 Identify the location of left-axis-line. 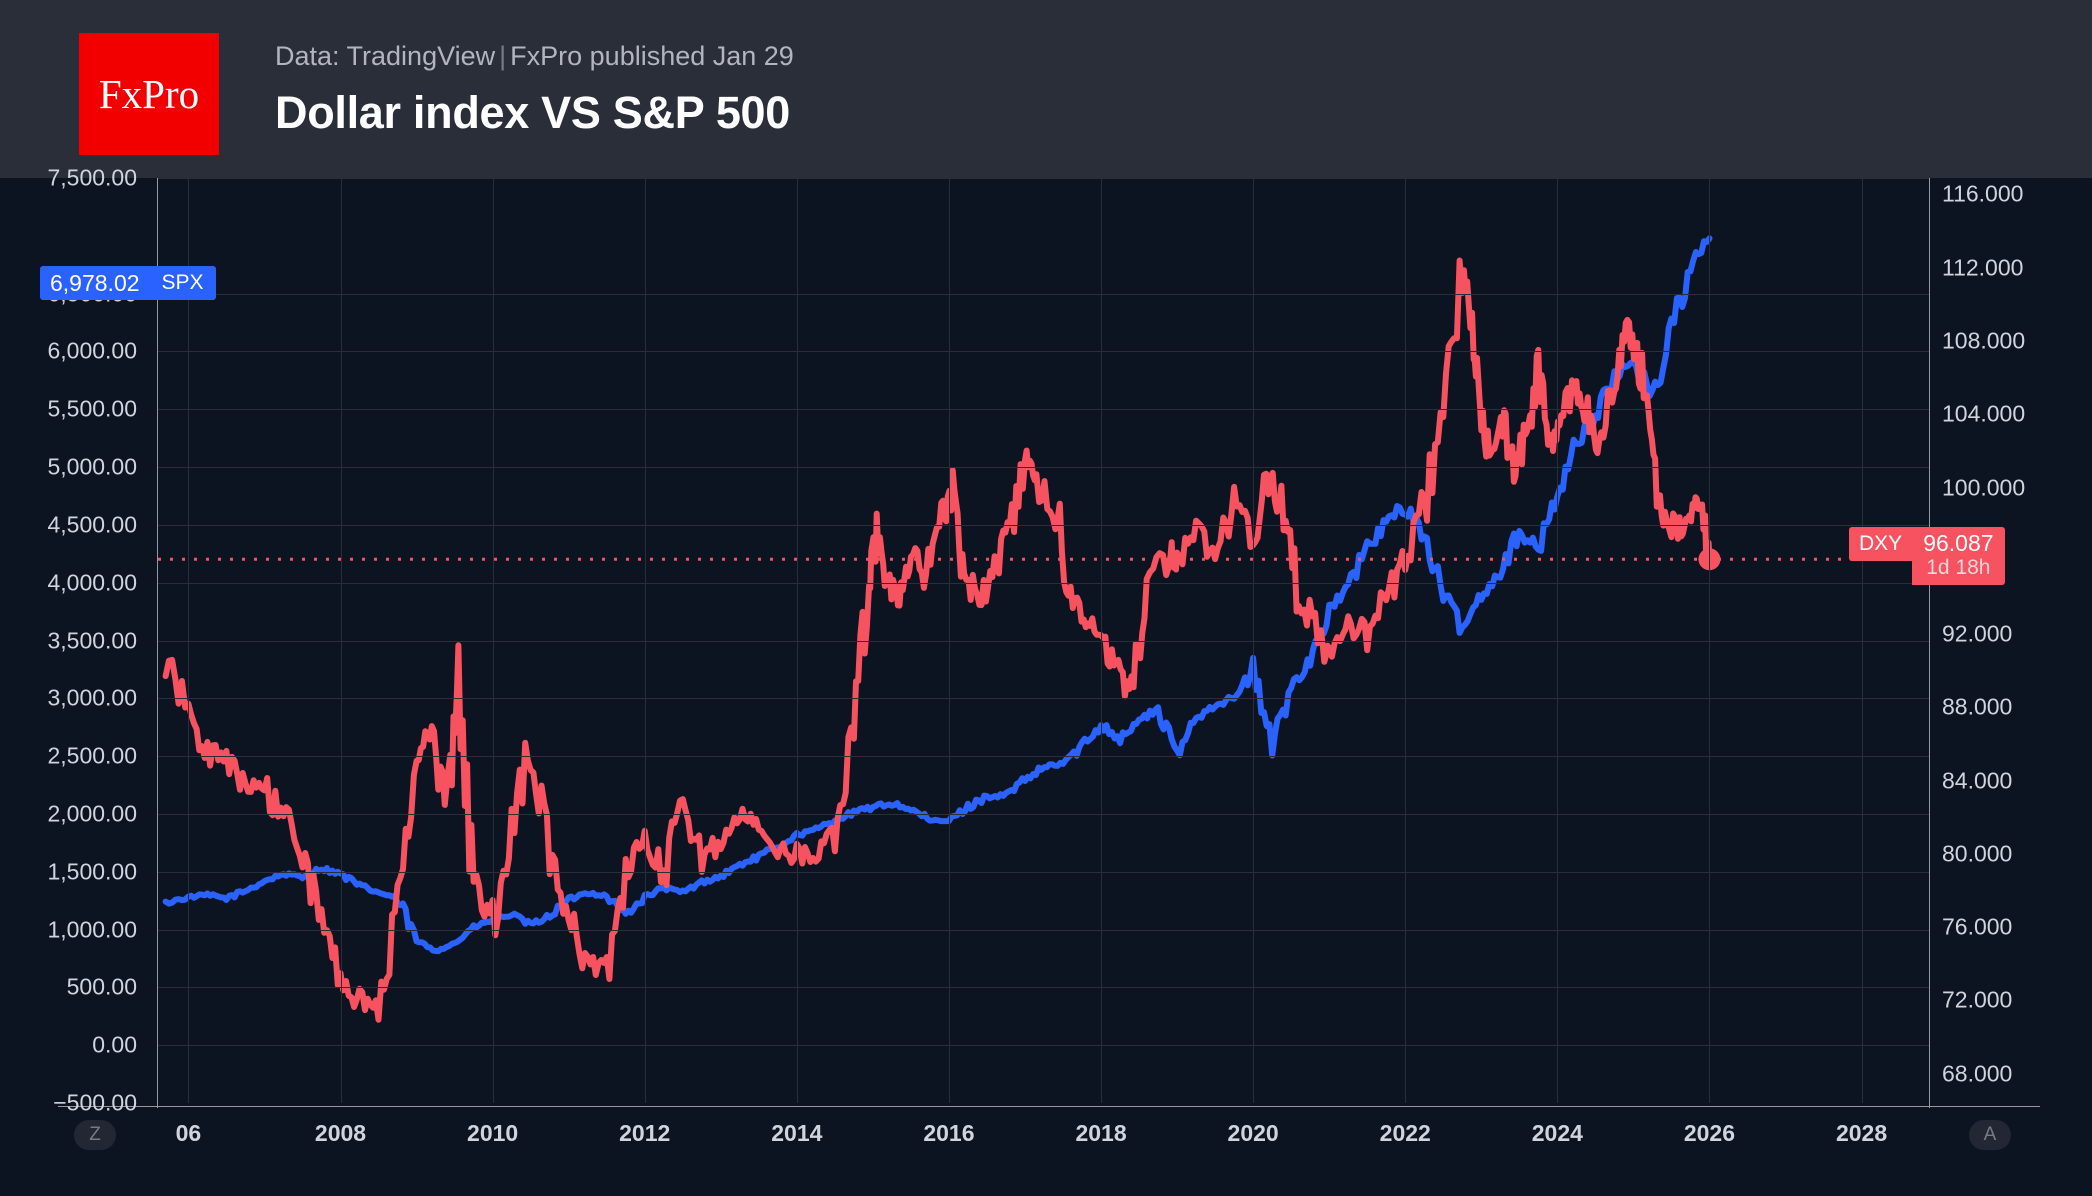
(157, 643).